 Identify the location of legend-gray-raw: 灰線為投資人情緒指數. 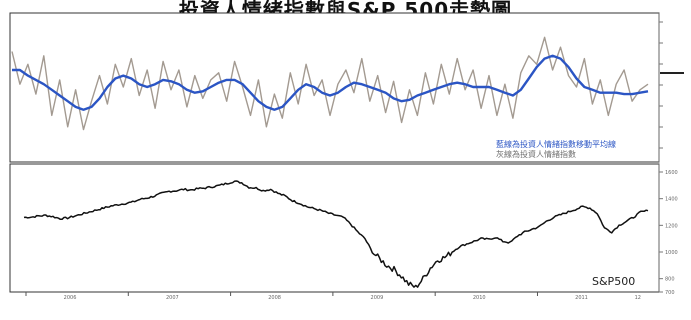
(536, 154).